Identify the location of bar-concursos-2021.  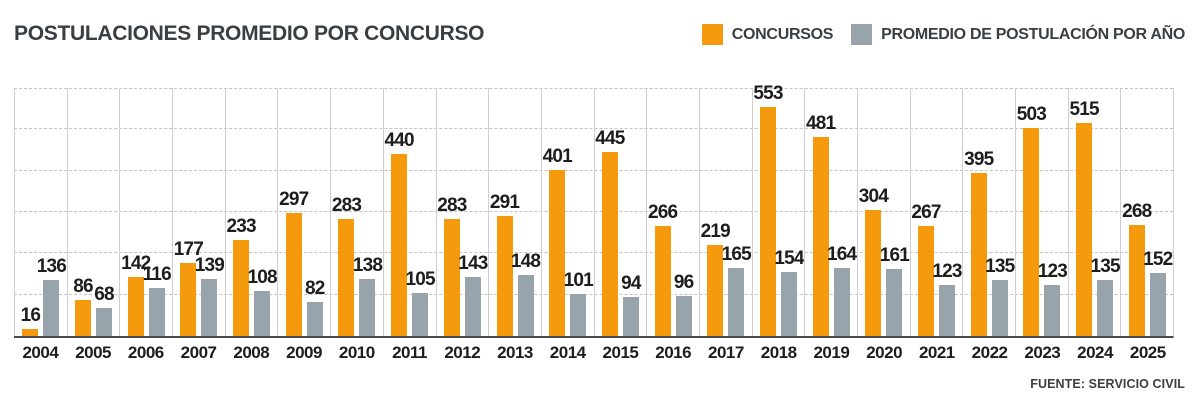
(926, 280).